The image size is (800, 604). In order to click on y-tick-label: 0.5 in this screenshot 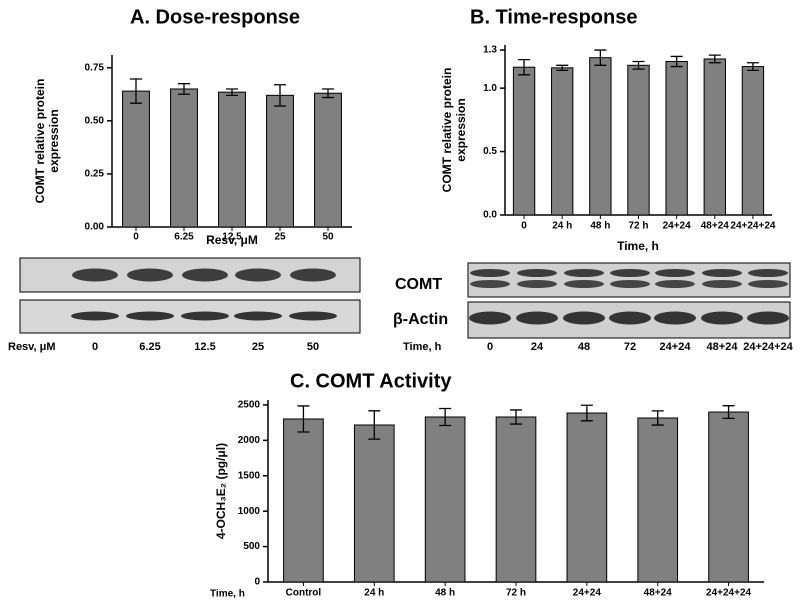, I will do `click(490, 151)`.